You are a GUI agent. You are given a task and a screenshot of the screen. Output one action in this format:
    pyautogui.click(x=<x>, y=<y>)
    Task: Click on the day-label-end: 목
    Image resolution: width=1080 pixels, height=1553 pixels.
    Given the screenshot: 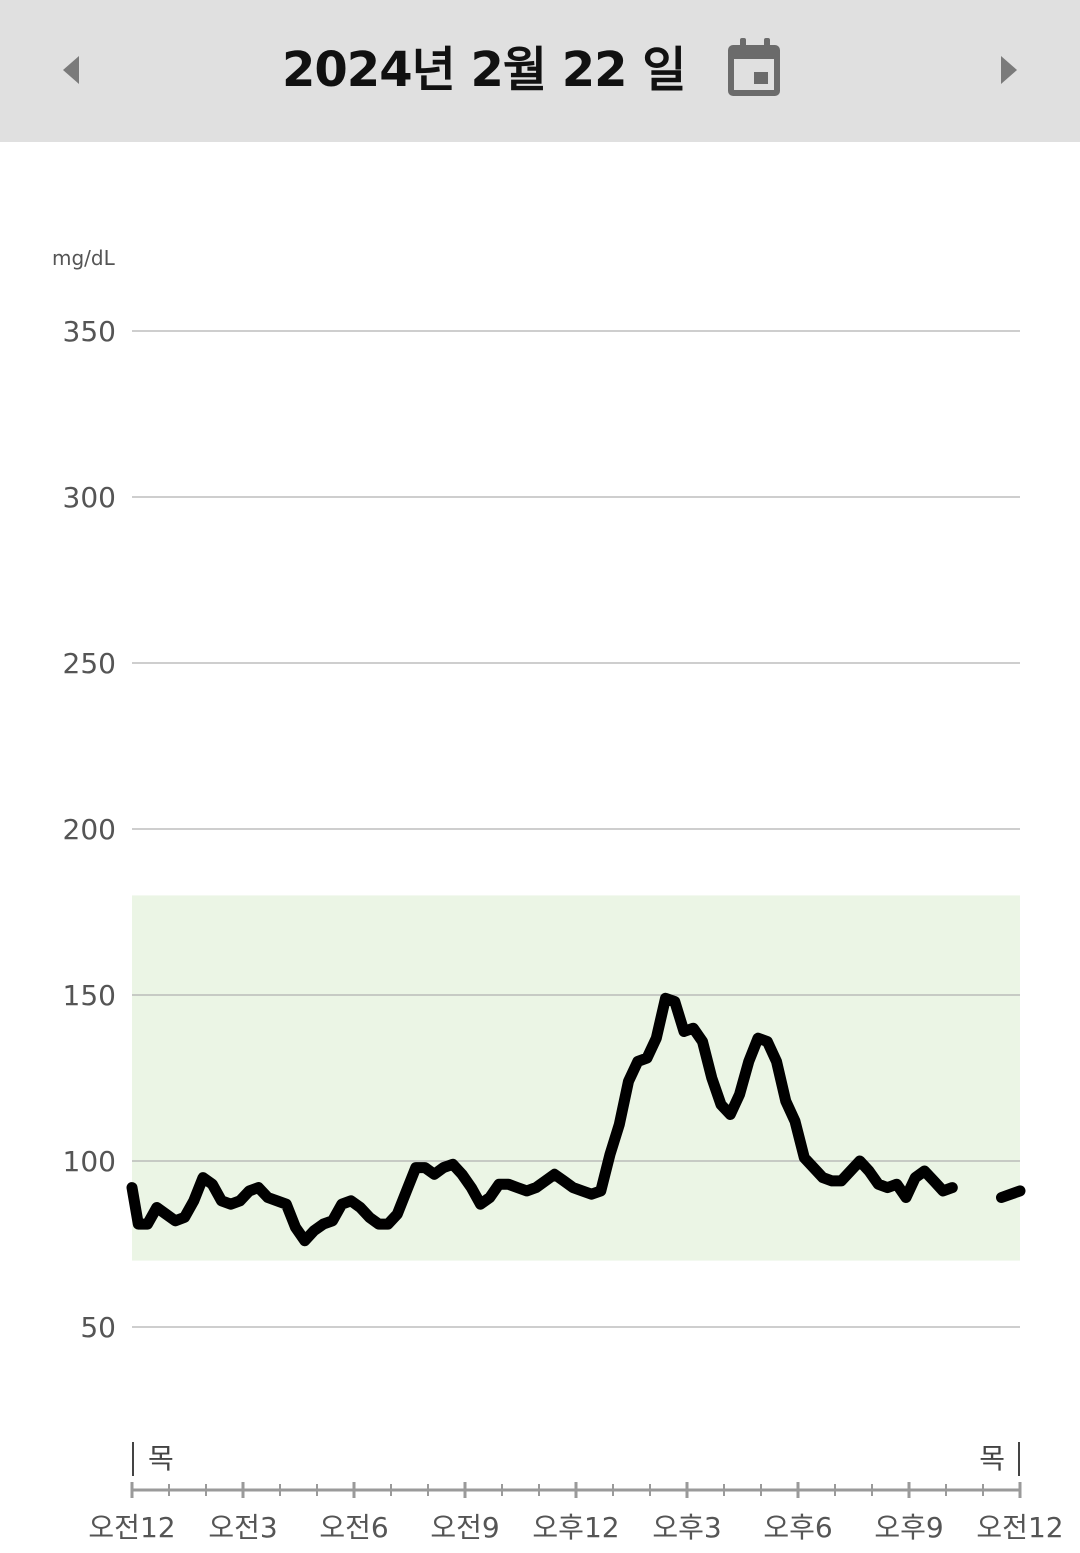 What is the action you would take?
    pyautogui.click(x=992, y=1458)
    